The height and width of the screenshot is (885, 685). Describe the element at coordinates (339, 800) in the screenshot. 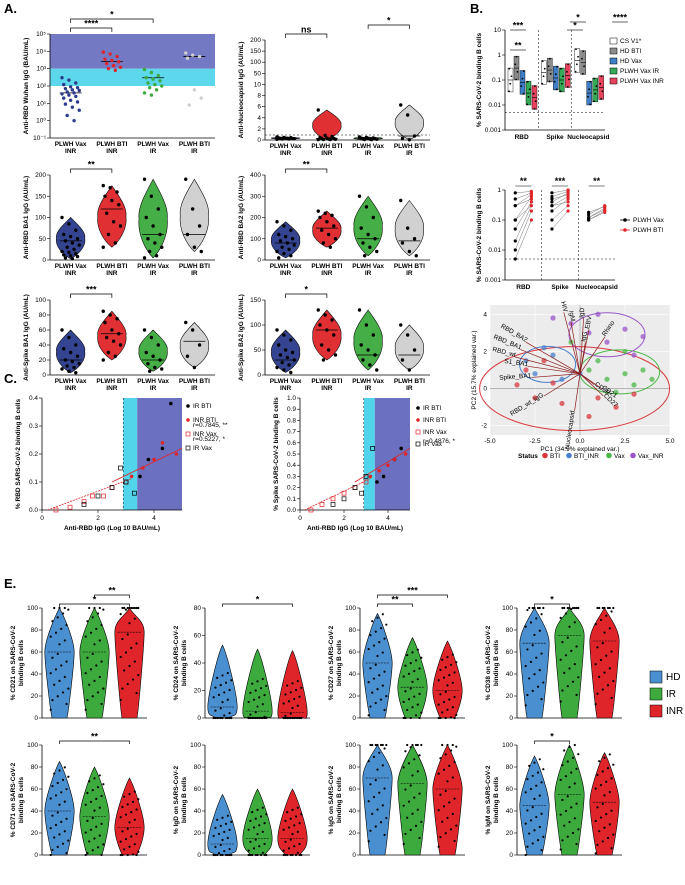

I see `y-axis-label: binding B cells` at that location.